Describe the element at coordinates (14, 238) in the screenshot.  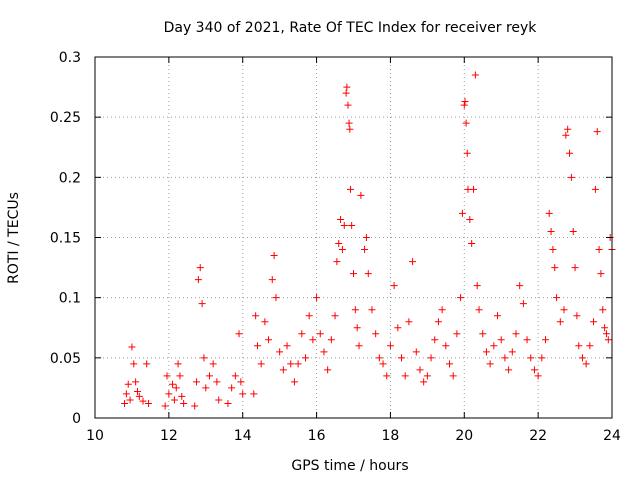
I see `y-axis-title: ROTI / TECUs` at that location.